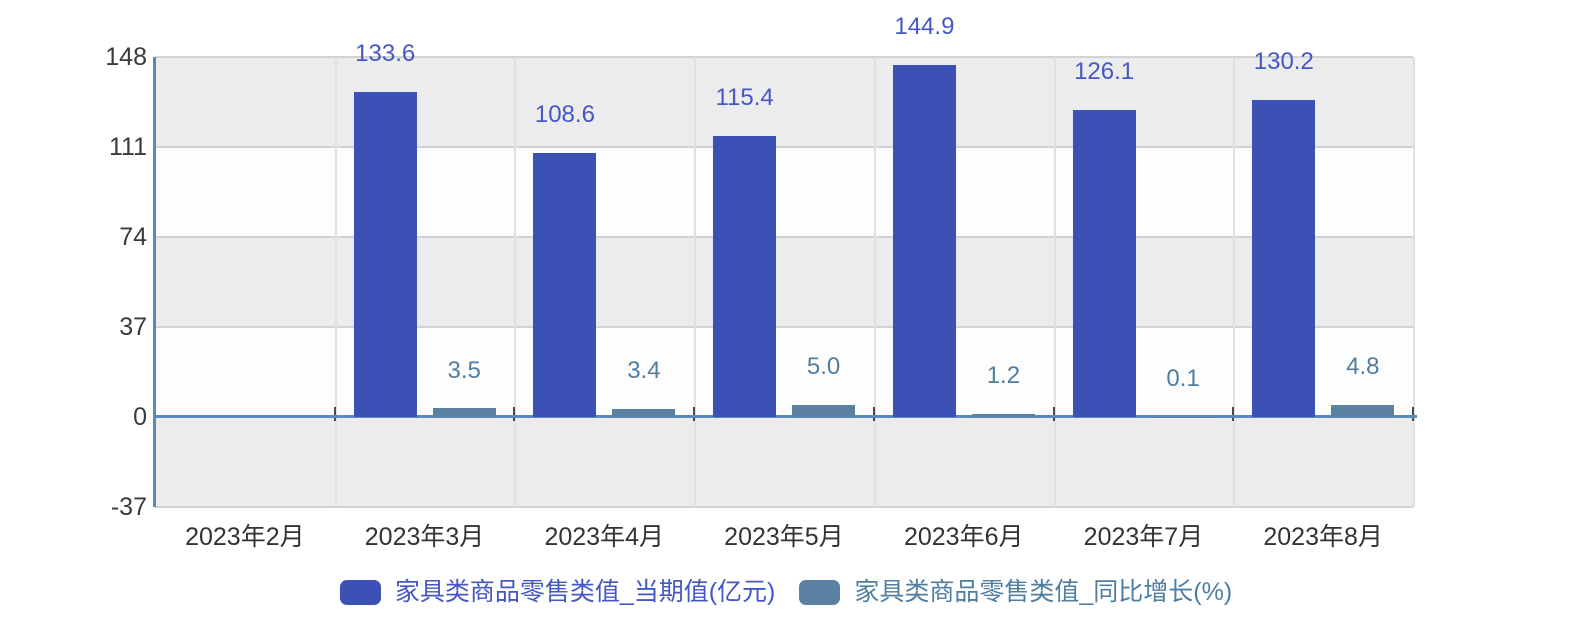 The image size is (1572, 630). What do you see at coordinates (644, 370) in the screenshot?
I see `bar-value-label: 3.4` at bounding box center [644, 370].